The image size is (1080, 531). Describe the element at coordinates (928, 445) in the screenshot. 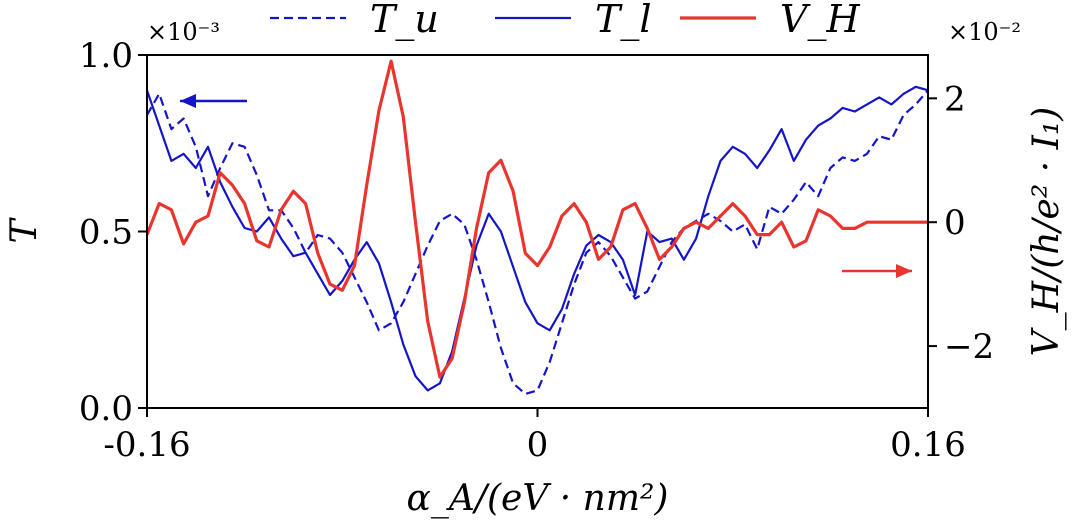

I see `x-tick-label: 0.16` at that location.